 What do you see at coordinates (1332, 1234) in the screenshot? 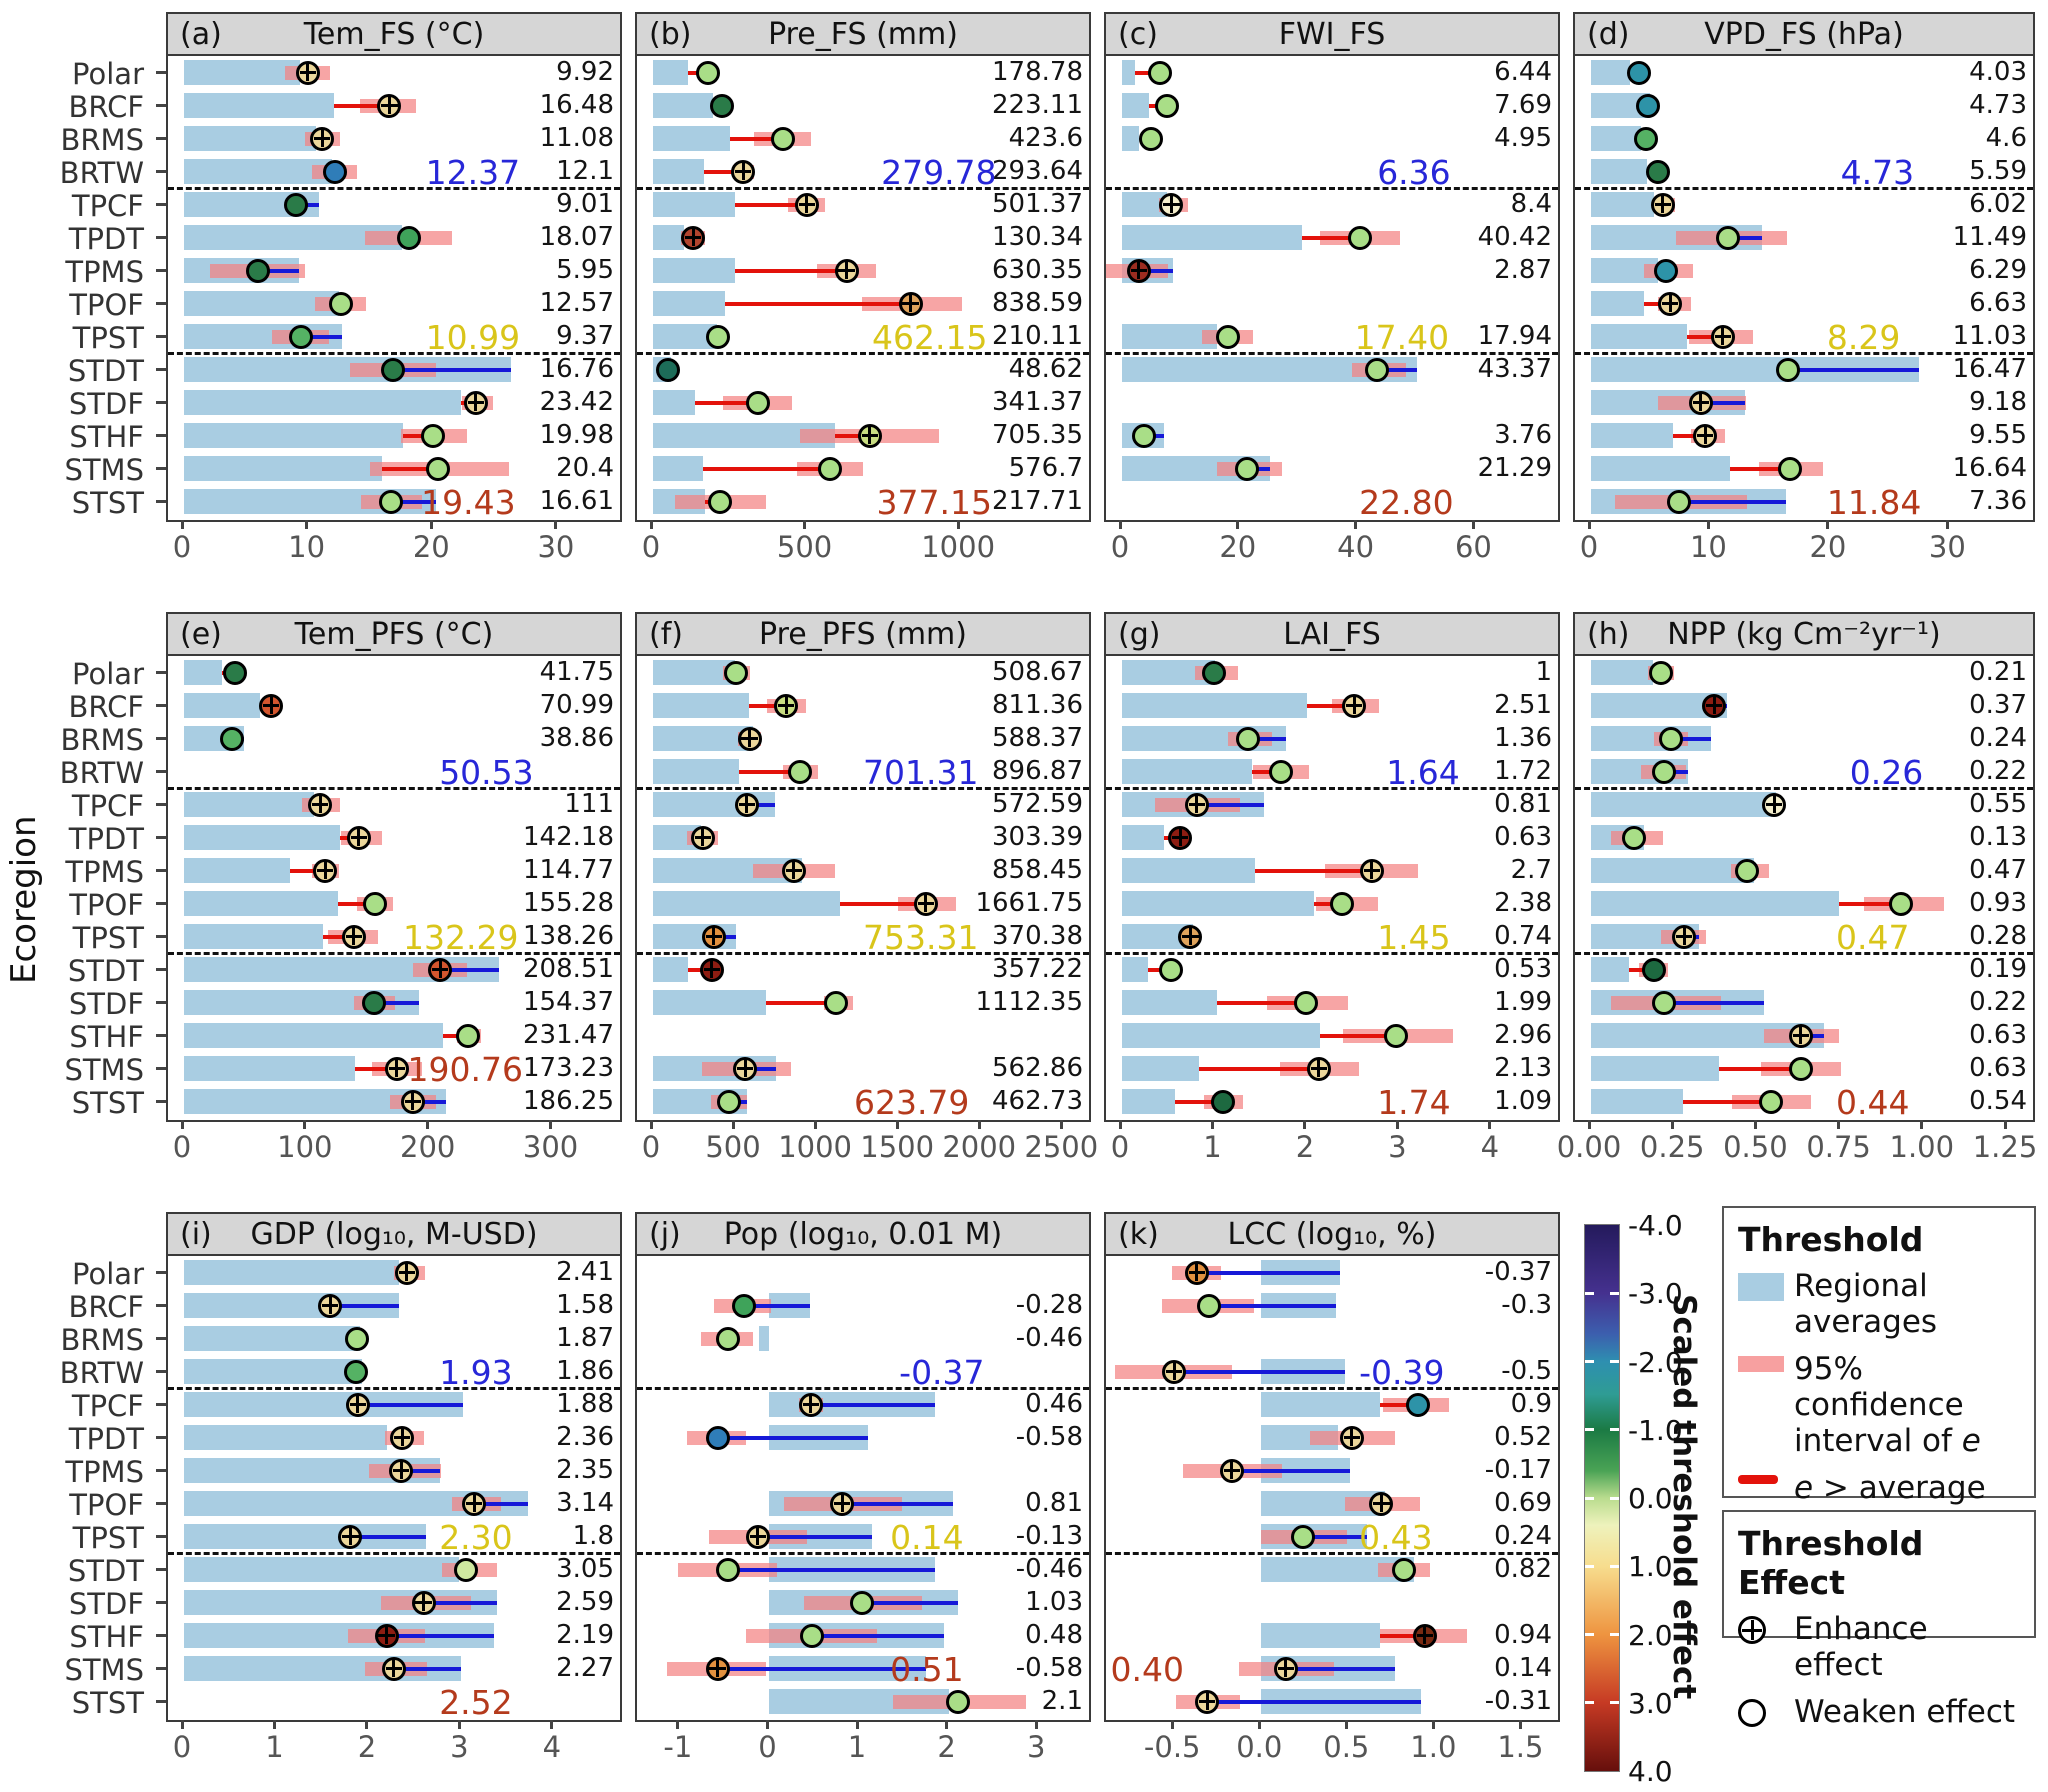
I see `panel-title: LCC (log₁₀, %)` at bounding box center [1332, 1234].